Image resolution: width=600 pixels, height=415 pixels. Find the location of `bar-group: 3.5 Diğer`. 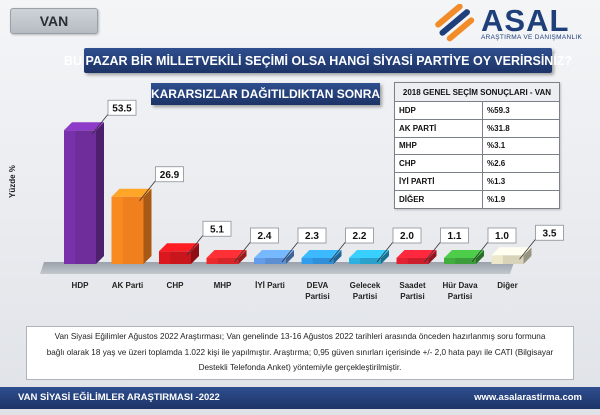

bar-group: 3.5 Diğer is located at coordinates (527, 257).